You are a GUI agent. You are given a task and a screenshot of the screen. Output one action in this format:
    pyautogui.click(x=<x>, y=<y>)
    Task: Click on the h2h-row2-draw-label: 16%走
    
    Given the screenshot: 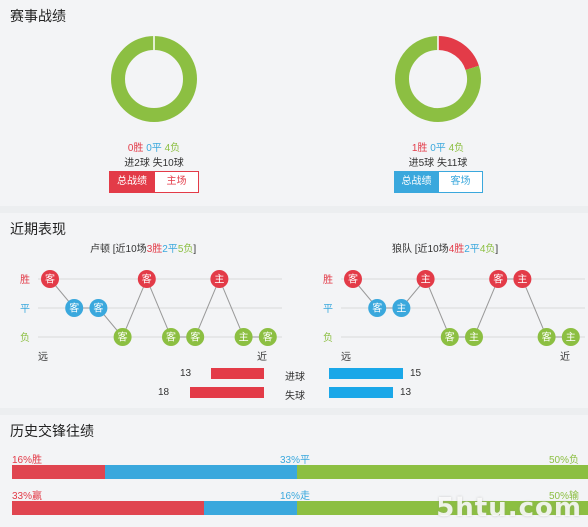 What is the action you would take?
    pyautogui.click(x=295, y=496)
    